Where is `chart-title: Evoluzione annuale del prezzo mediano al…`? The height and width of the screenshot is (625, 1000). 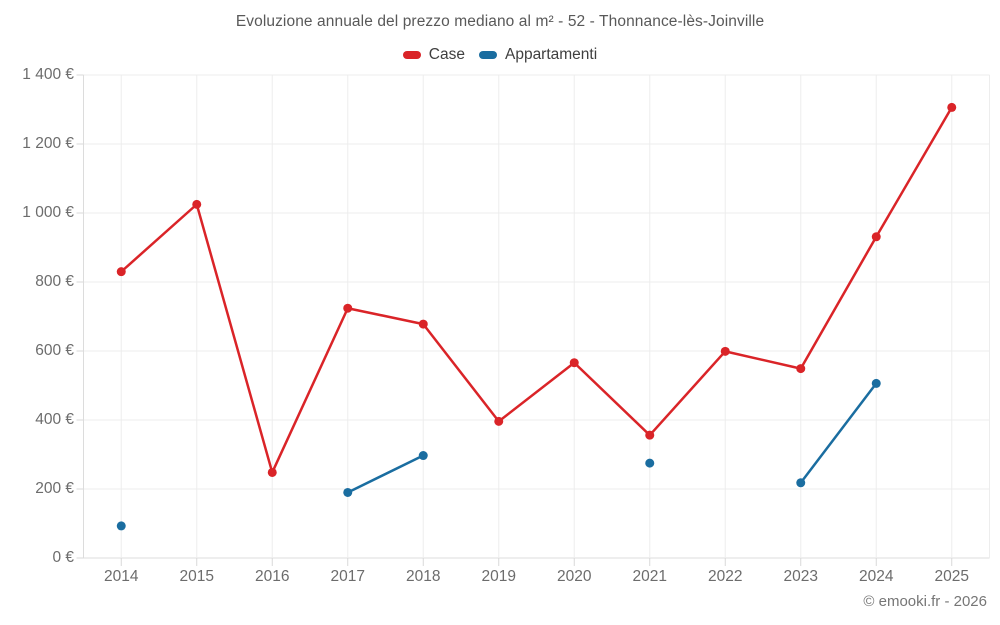 chart-title: Evoluzione annuale del prezzo mediano al… is located at coordinates (500, 21).